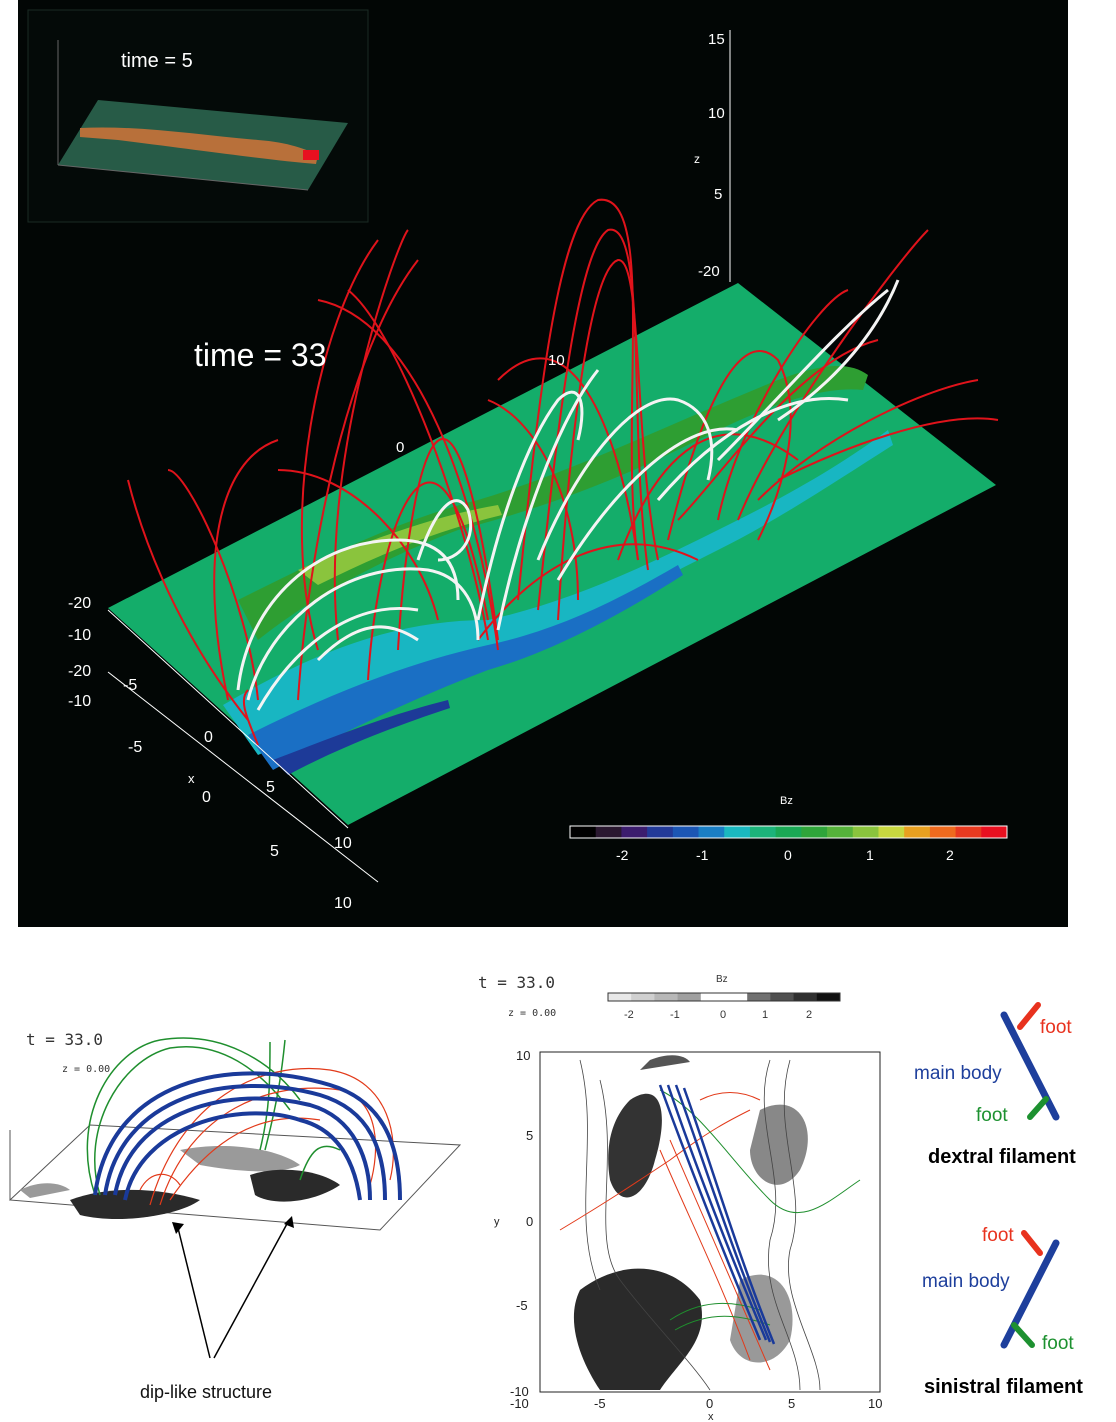 The width and height of the screenshot is (1116, 1422). What do you see at coordinates (199, 145) in the screenshot?
I see `inset-filament` at bounding box center [199, 145].